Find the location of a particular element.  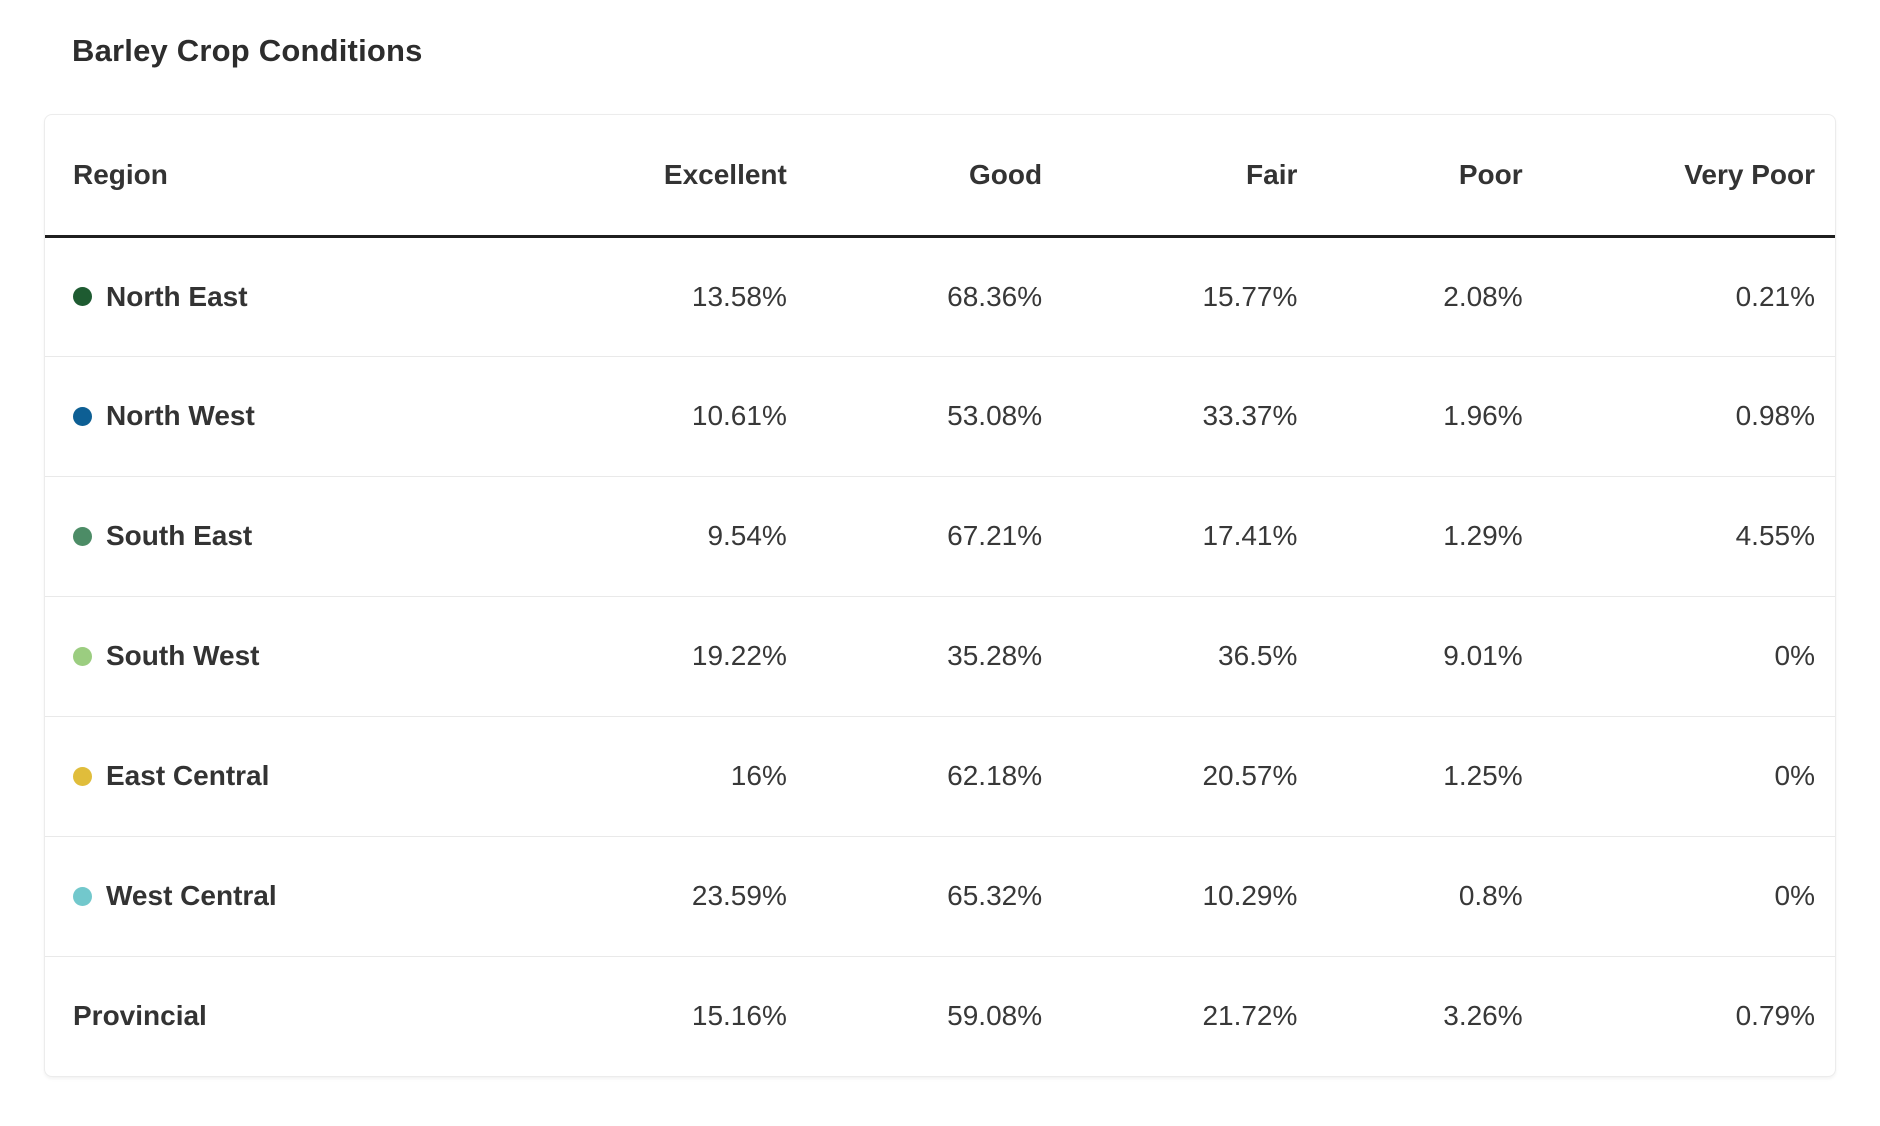

region-wrap: West Central is located at coordinates (312, 896).